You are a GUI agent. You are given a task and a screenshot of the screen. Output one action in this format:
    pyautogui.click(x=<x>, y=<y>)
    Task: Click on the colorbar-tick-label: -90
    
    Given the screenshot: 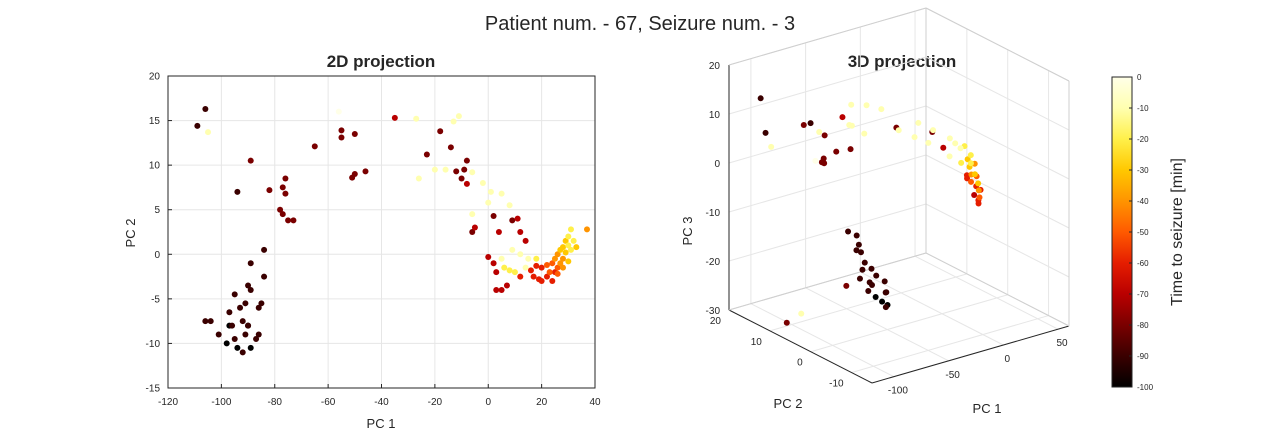 What is the action you would take?
    pyautogui.click(x=1143, y=356)
    